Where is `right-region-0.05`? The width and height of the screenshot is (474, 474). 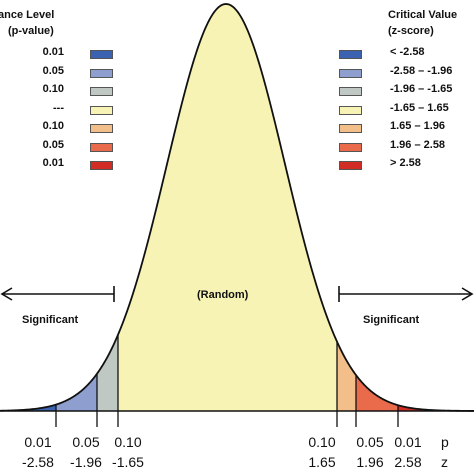 right-region-0.05 is located at coordinates (377, 393).